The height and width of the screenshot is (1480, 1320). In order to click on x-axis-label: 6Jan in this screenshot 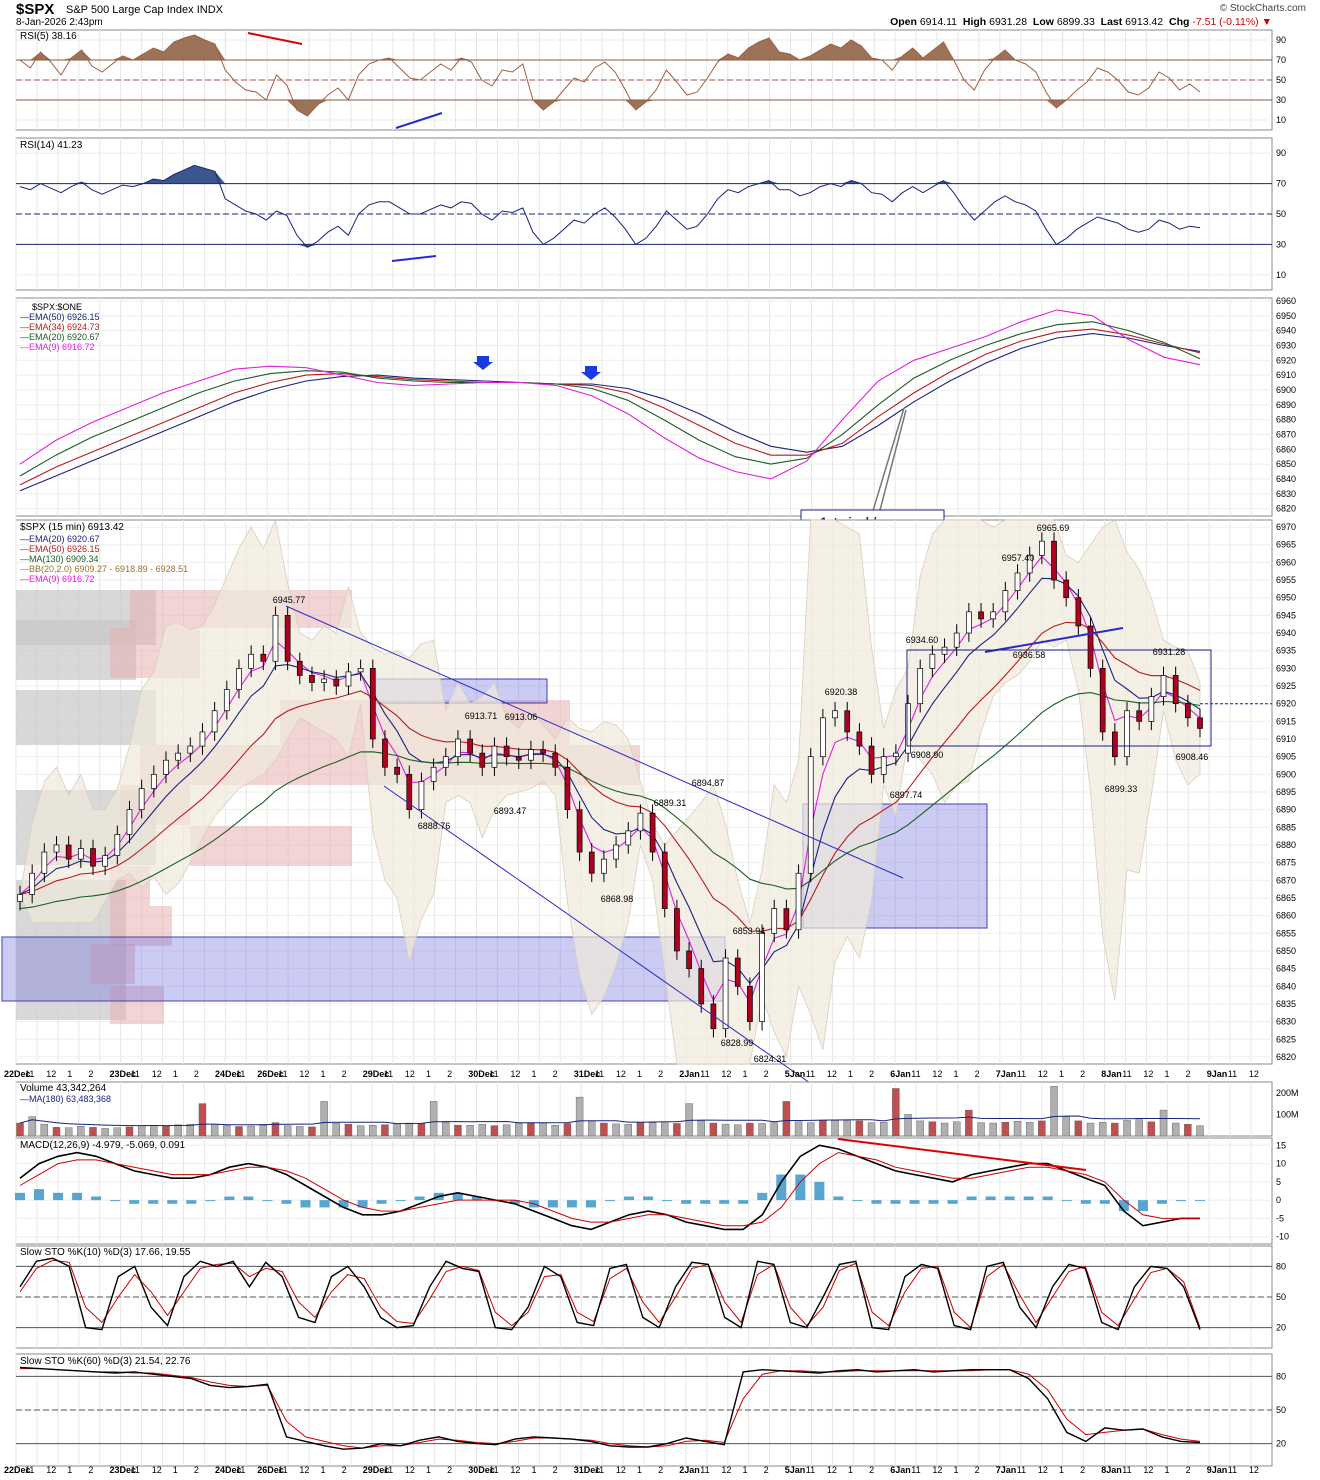, I will do `click(900, 1074)`.